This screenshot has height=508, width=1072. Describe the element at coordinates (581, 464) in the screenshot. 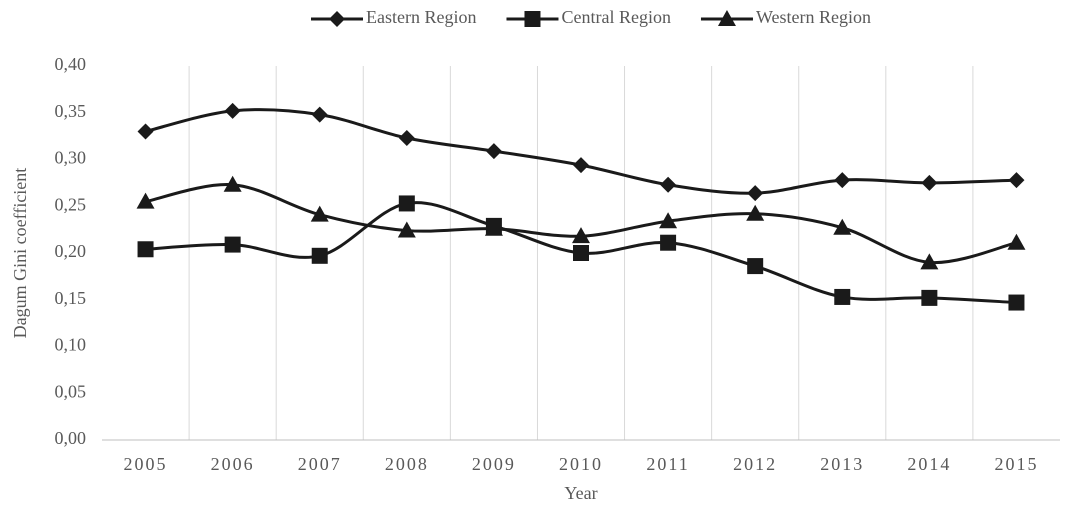

I see `x-tick-label: 2010` at that location.